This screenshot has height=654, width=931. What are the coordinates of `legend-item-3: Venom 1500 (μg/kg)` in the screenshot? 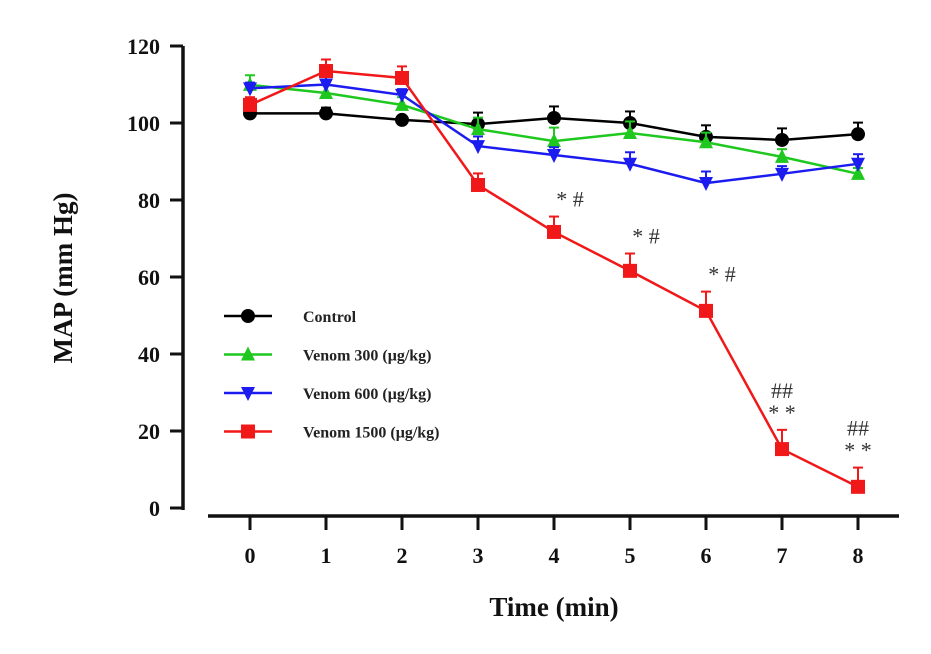 It's located at (331, 433).